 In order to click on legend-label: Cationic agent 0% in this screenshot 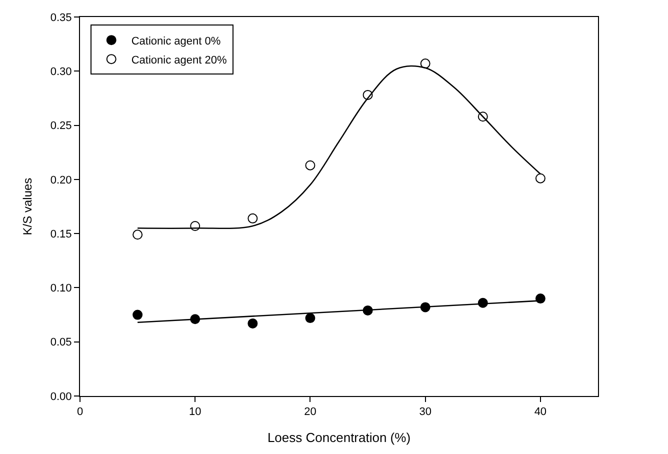, I will do `click(176, 41)`.